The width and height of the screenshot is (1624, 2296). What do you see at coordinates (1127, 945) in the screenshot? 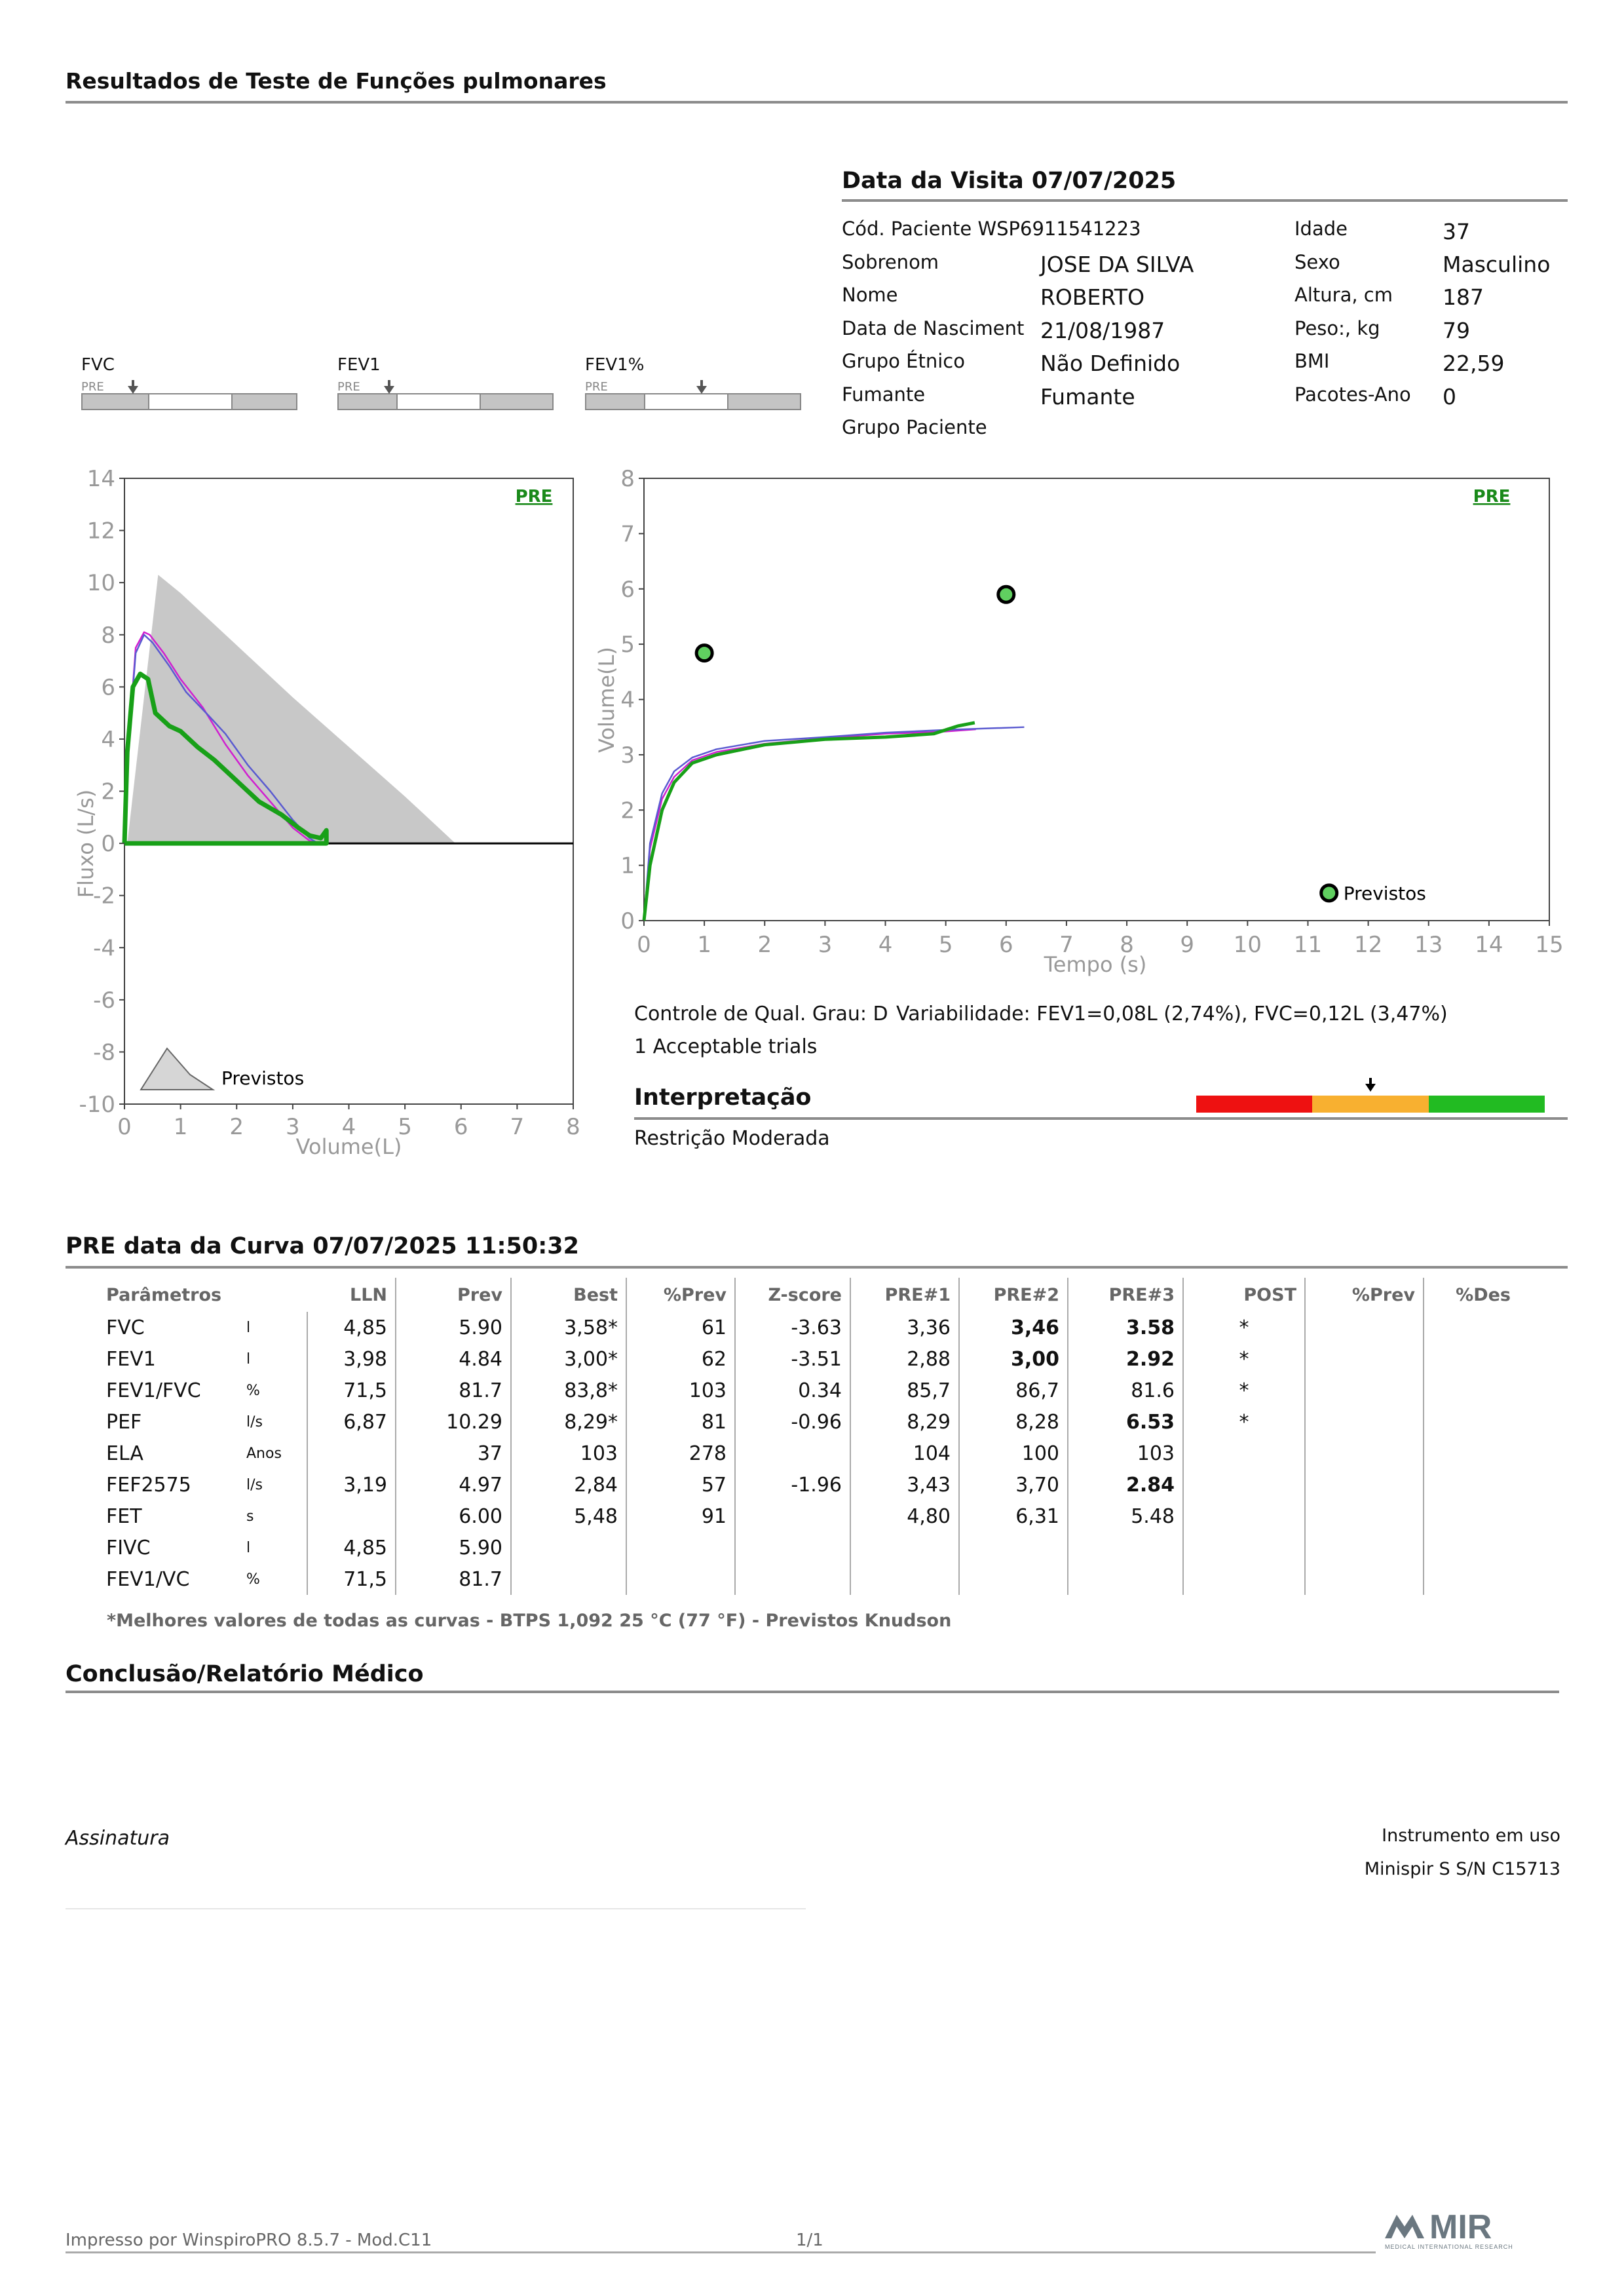
I see `x-tick-label: 8` at bounding box center [1127, 945].